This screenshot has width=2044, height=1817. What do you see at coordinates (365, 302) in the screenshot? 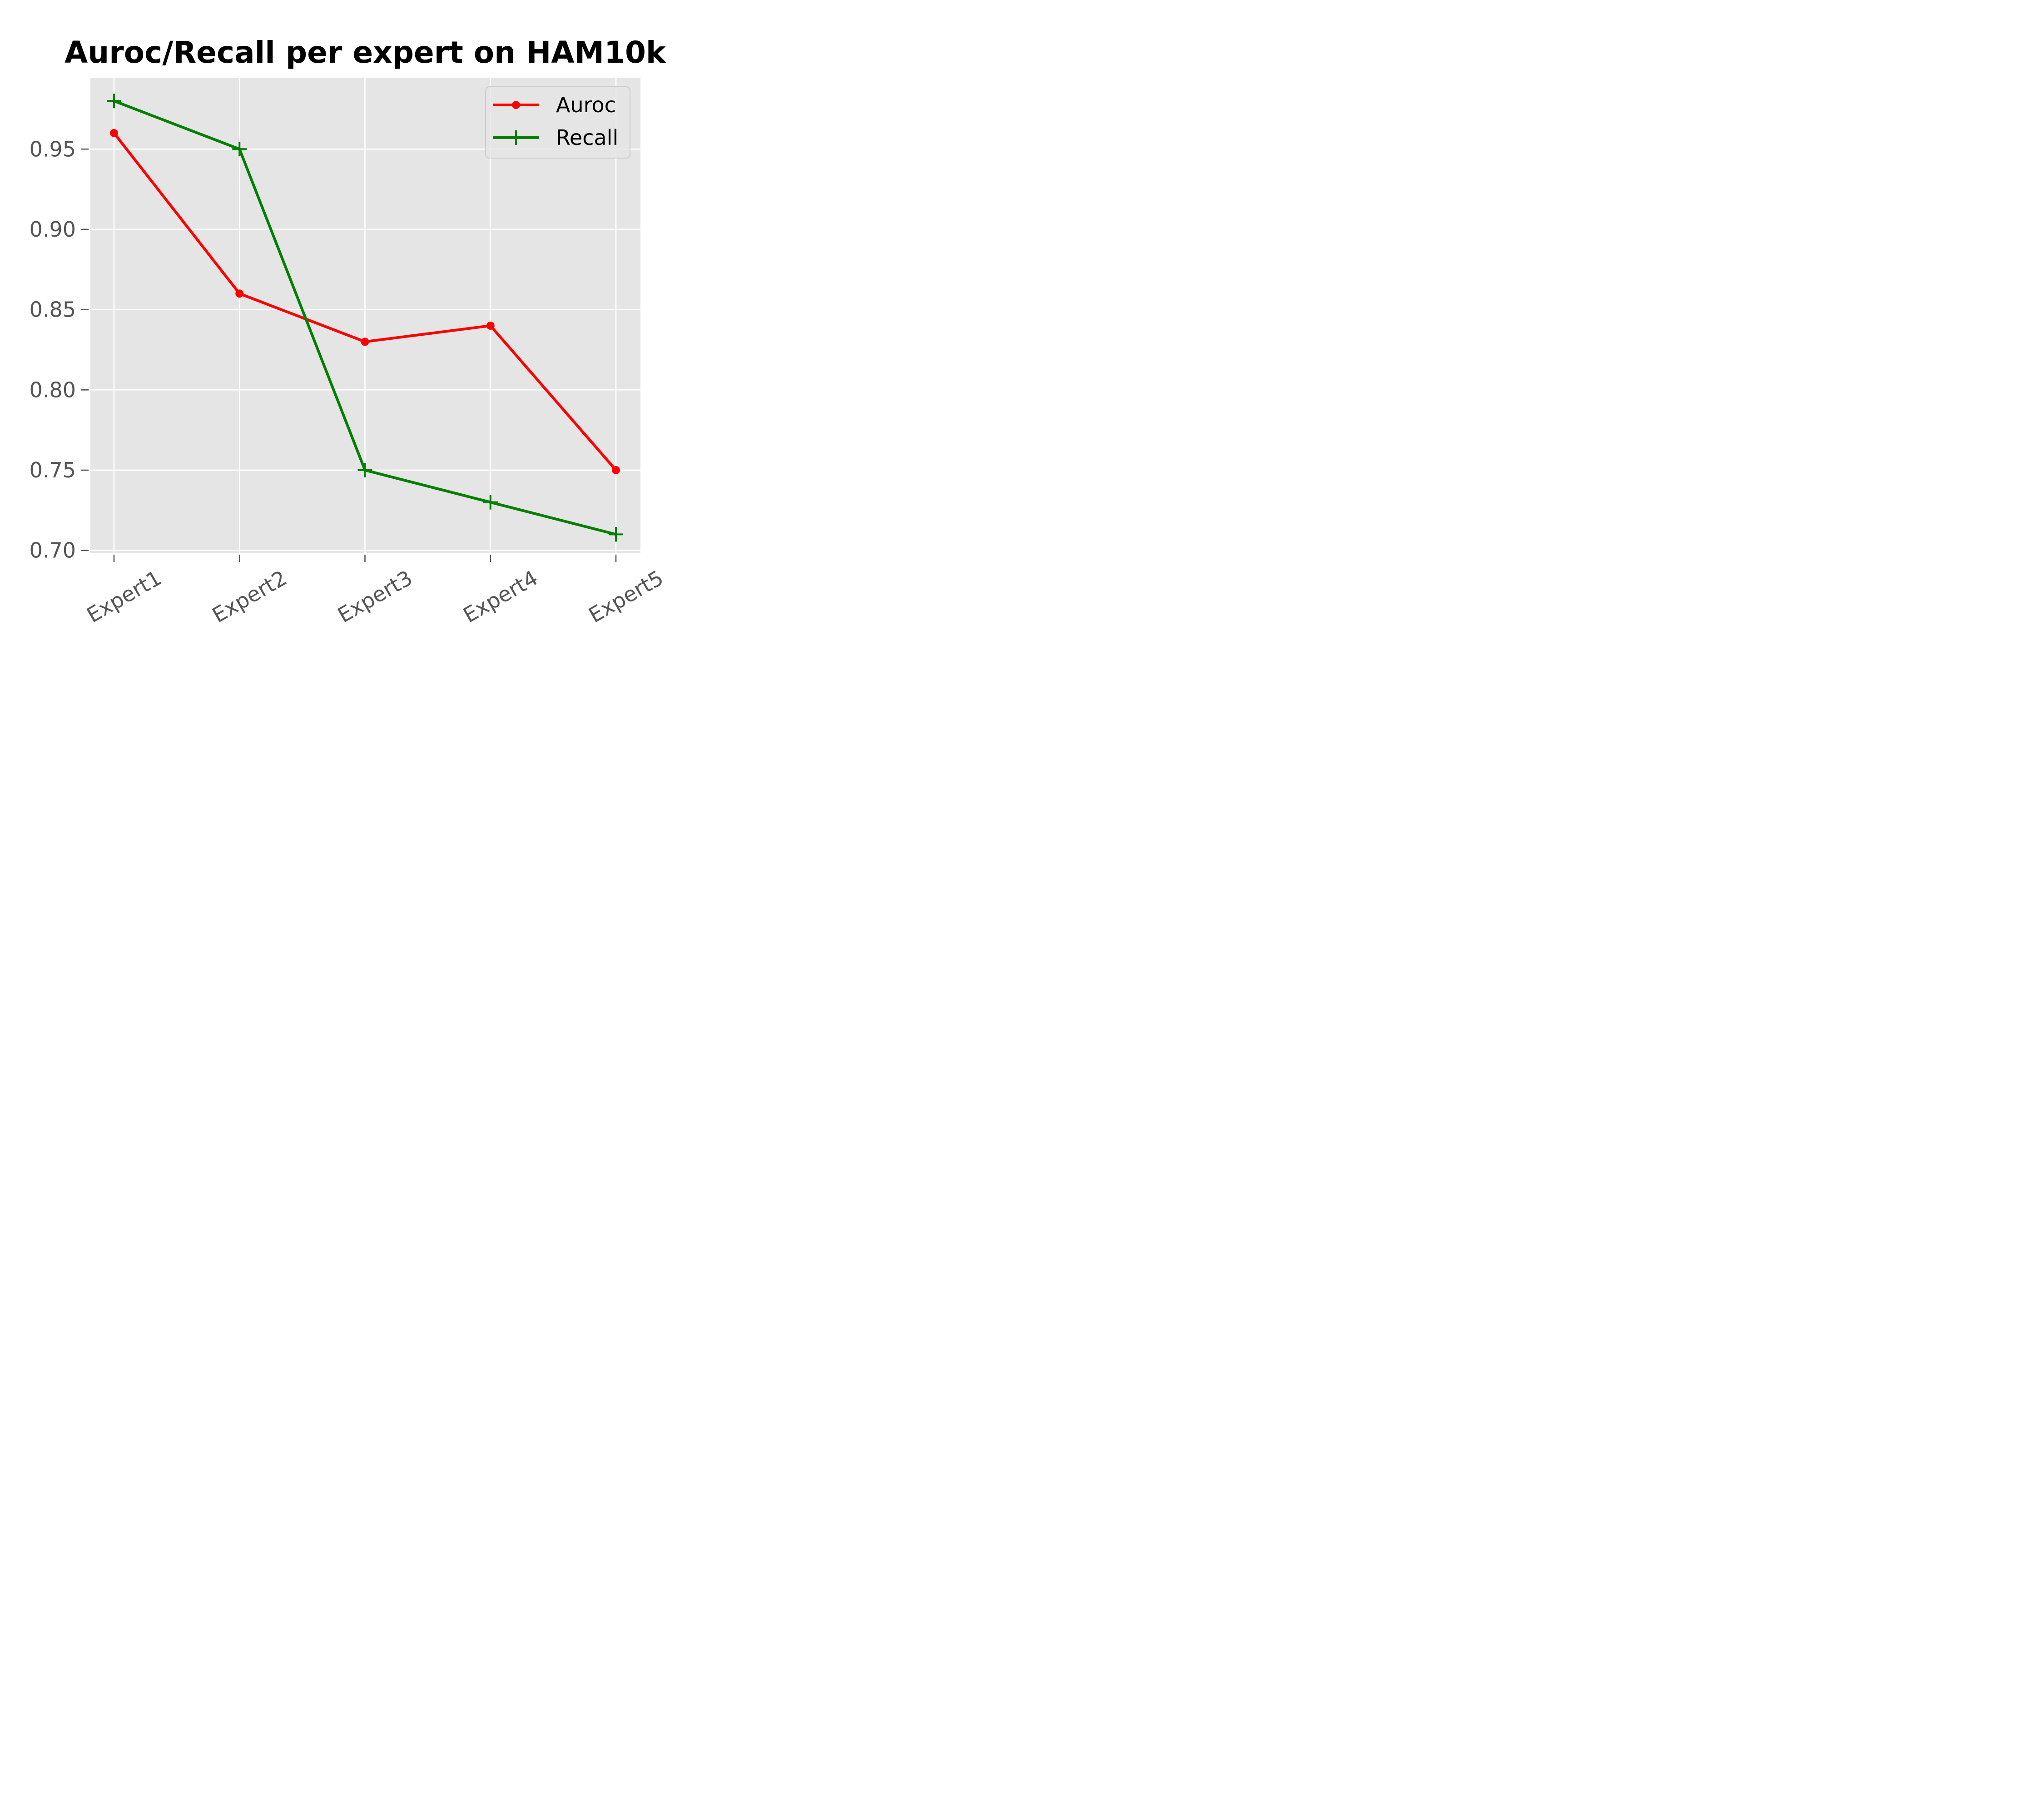
I see `series-auroc` at bounding box center [365, 302].